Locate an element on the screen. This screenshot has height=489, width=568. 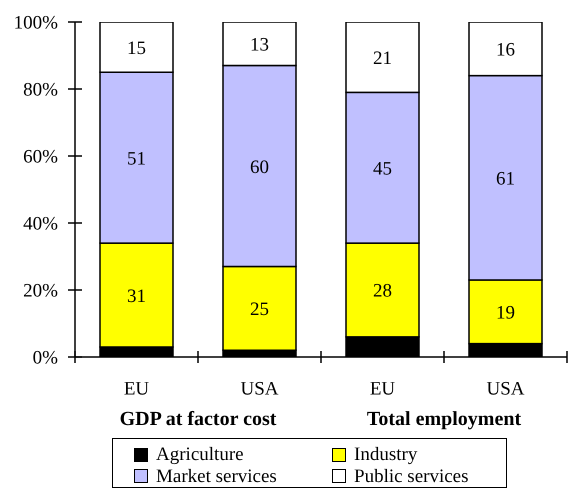
y-tick-label: 0% is located at coordinates (45, 358).